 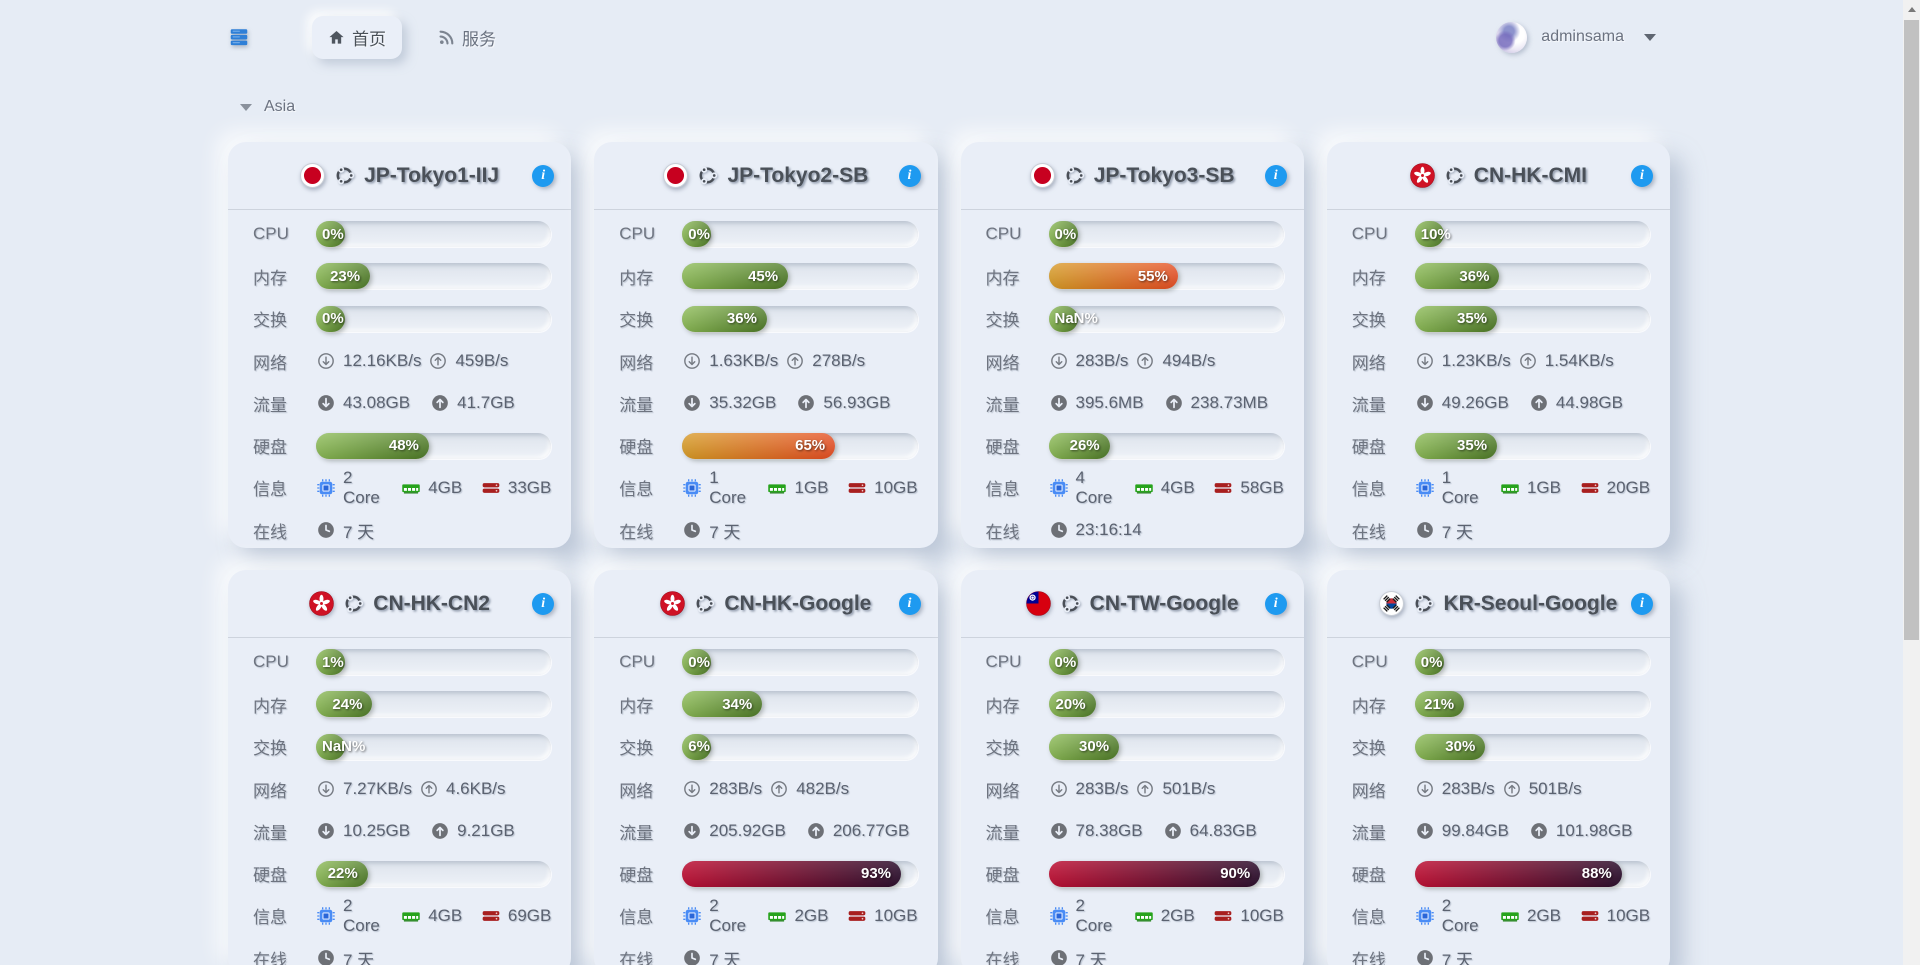 What do you see at coordinates (1510, 488) in the screenshot?
I see `ram-icon` at bounding box center [1510, 488].